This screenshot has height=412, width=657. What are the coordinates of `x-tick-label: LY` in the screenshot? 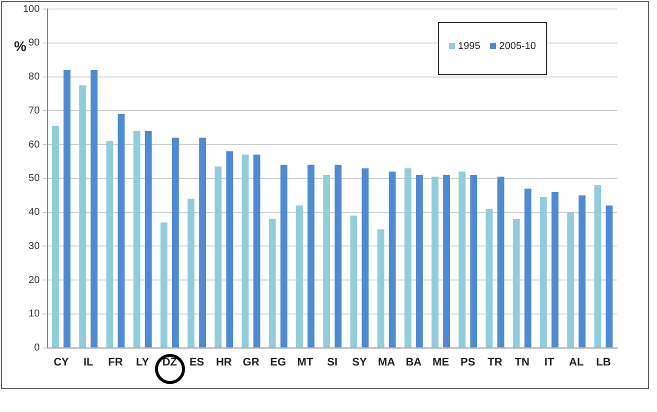 It's located at (143, 362).